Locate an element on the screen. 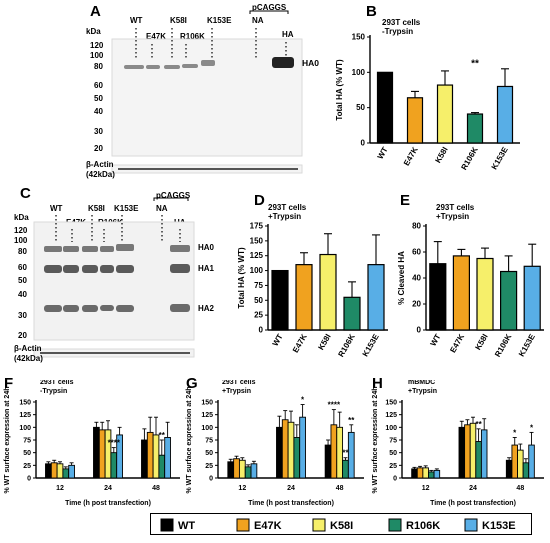  blot-a-band-label: HA0 is located at coordinates (311, 63).